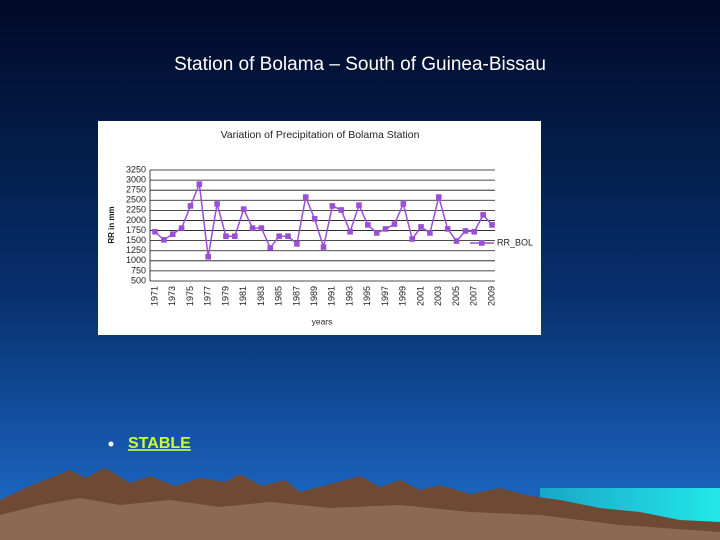 The width and height of the screenshot is (720, 540). Describe the element at coordinates (136, 169) in the screenshot. I see `y-tick-label: 3250` at that location.